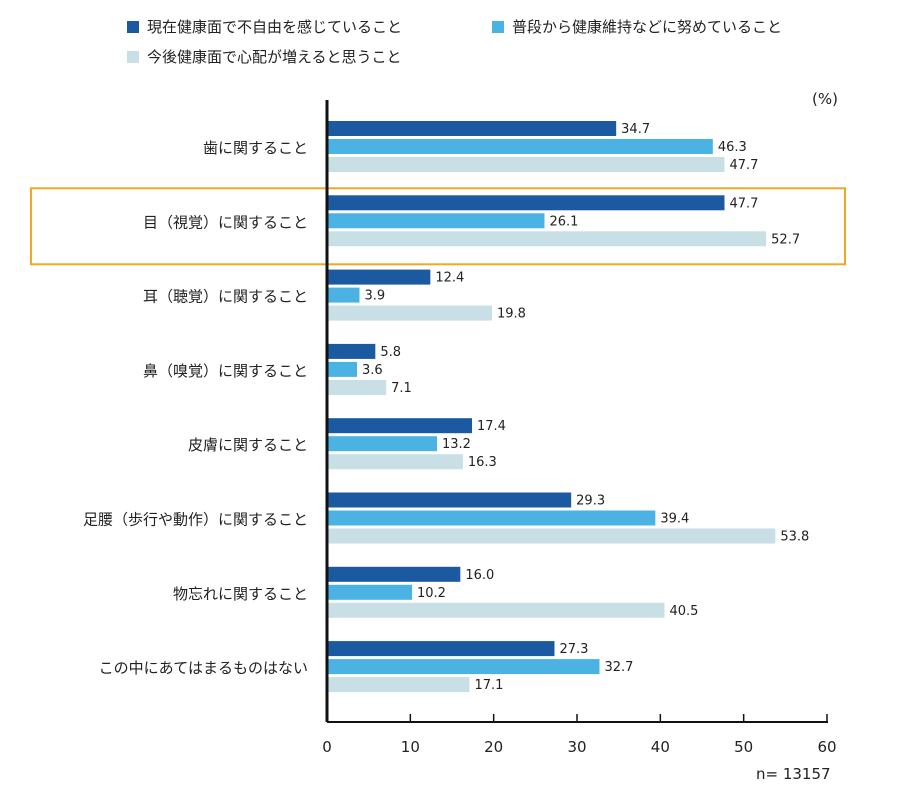 This screenshot has height=791, width=900. Describe the element at coordinates (133, 56) in the screenshot. I see `legend-swatch-future` at that location.